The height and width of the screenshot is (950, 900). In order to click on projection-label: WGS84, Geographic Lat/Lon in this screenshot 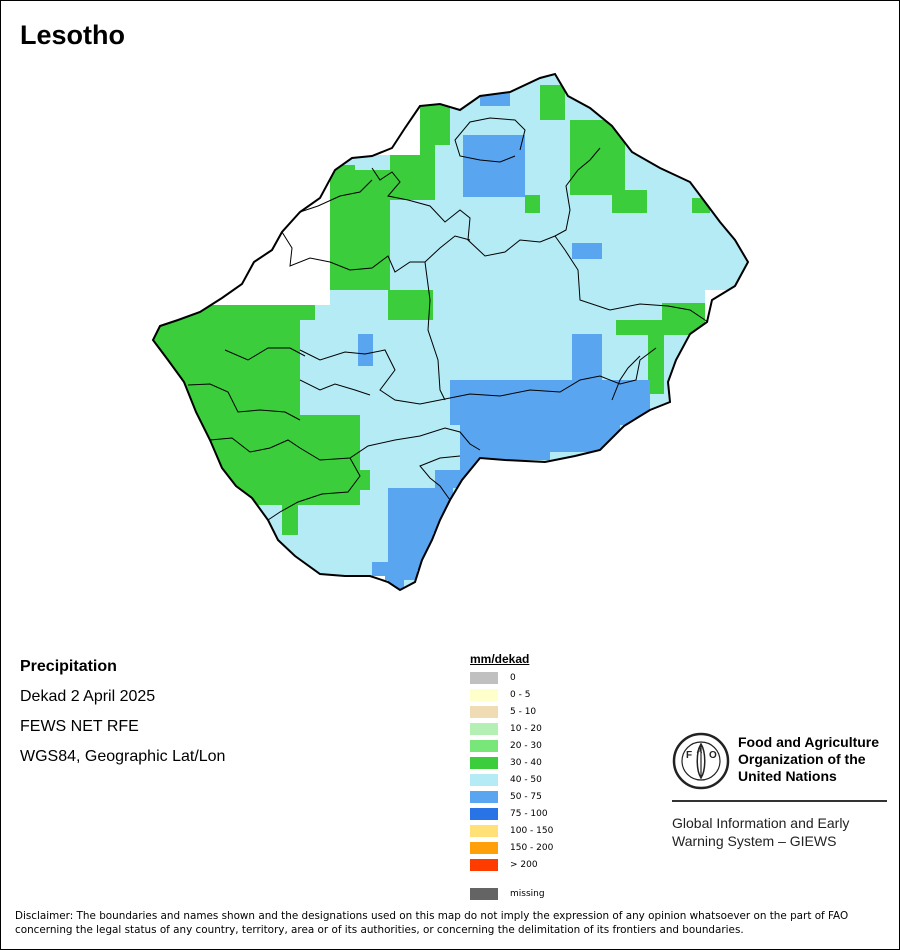, I will do `click(123, 756)`.